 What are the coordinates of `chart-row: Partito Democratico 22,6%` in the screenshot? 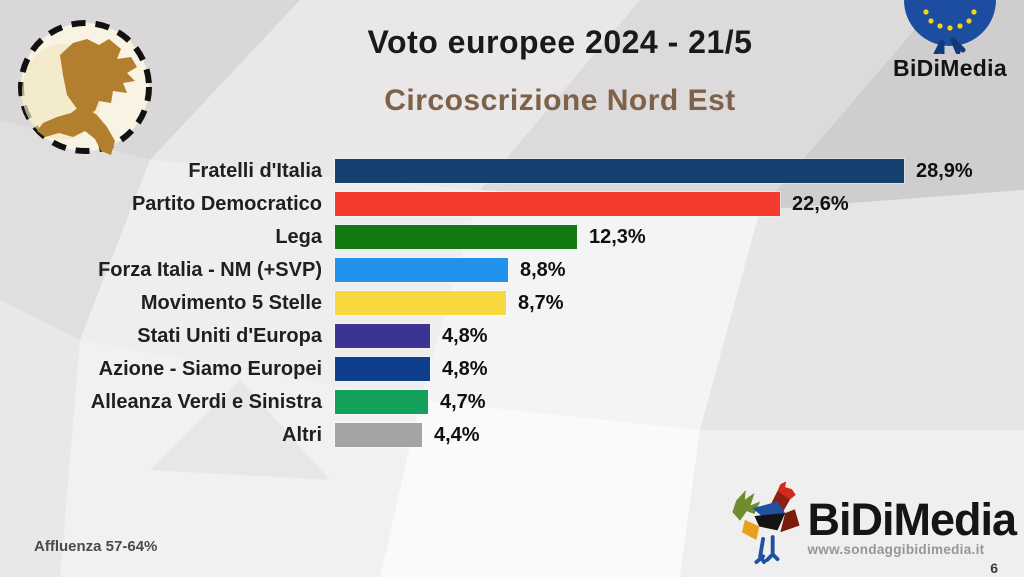 It's located at (512, 204).